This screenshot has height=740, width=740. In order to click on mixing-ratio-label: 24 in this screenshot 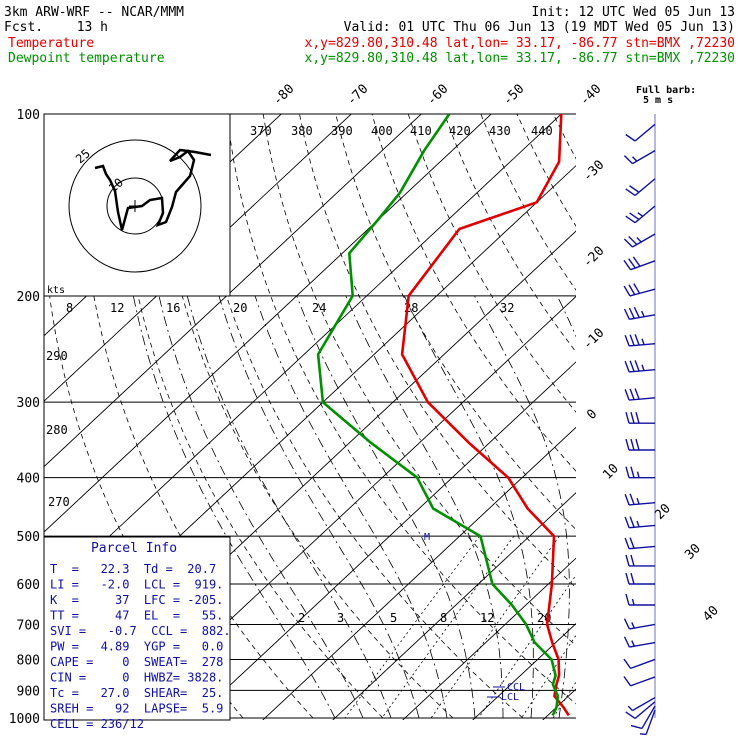, I will do `click(319, 308)`.